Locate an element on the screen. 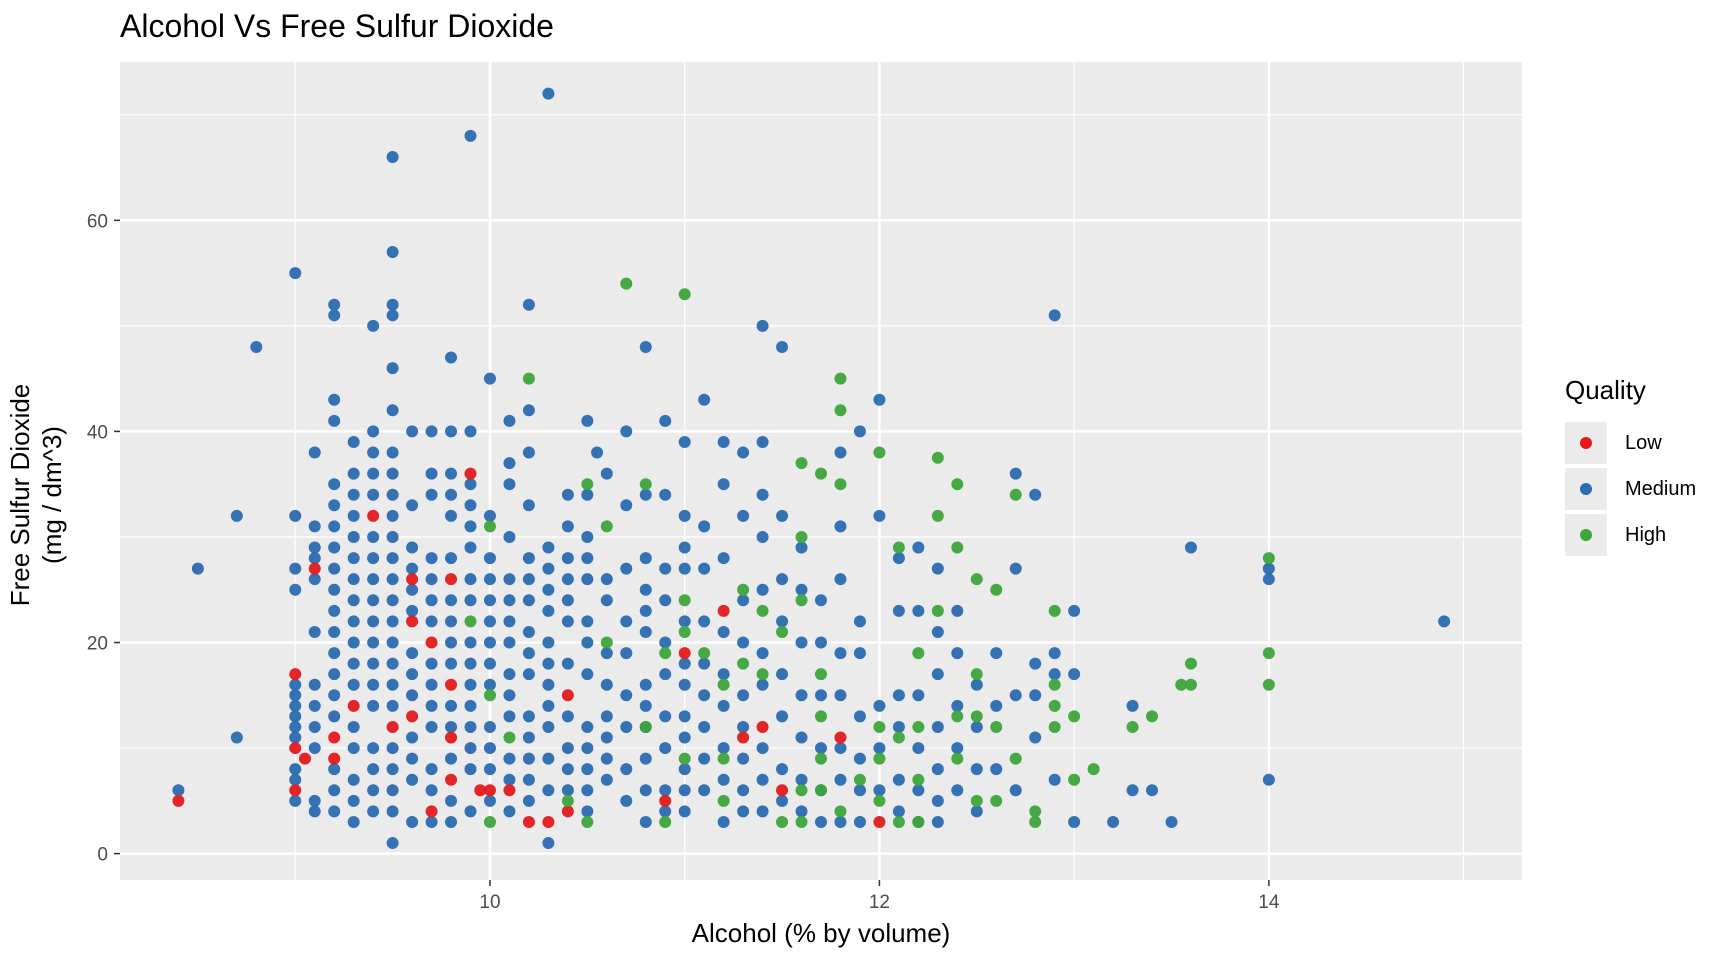  legend-label-high: High is located at coordinates (1646, 534).